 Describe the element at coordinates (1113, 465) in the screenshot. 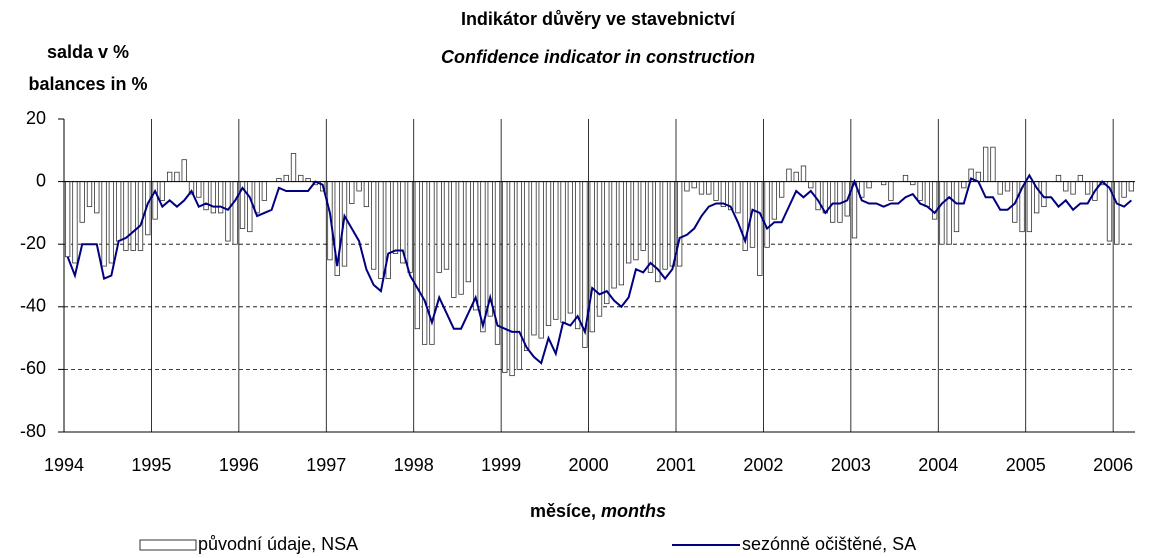

I see `x-tick-label: 2006` at that location.